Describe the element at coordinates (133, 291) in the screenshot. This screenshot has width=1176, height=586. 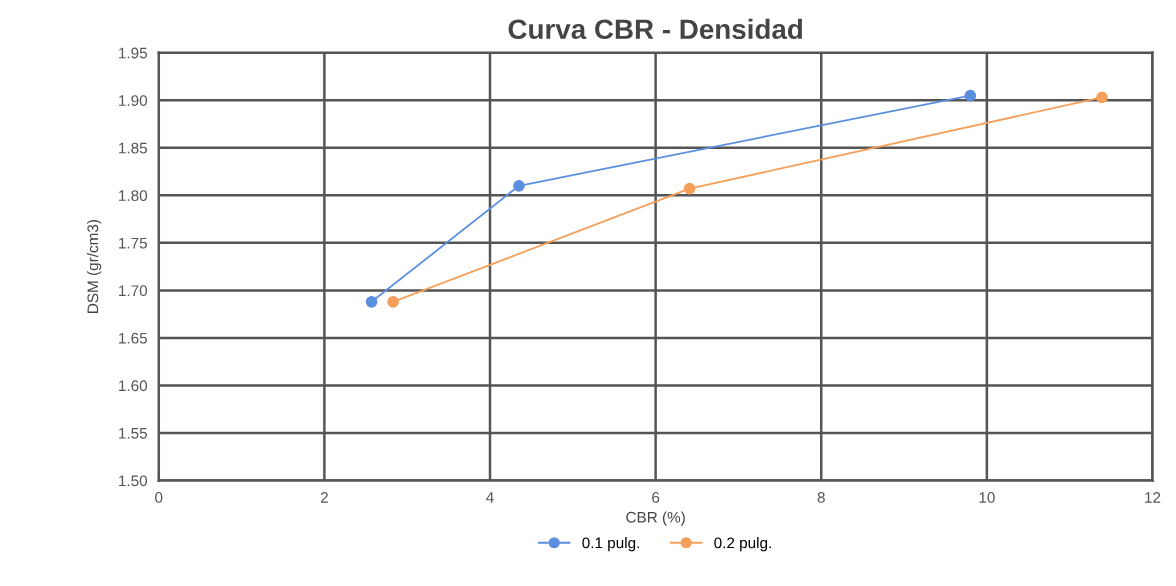
I see `y-tick-label: 1.70` at that location.